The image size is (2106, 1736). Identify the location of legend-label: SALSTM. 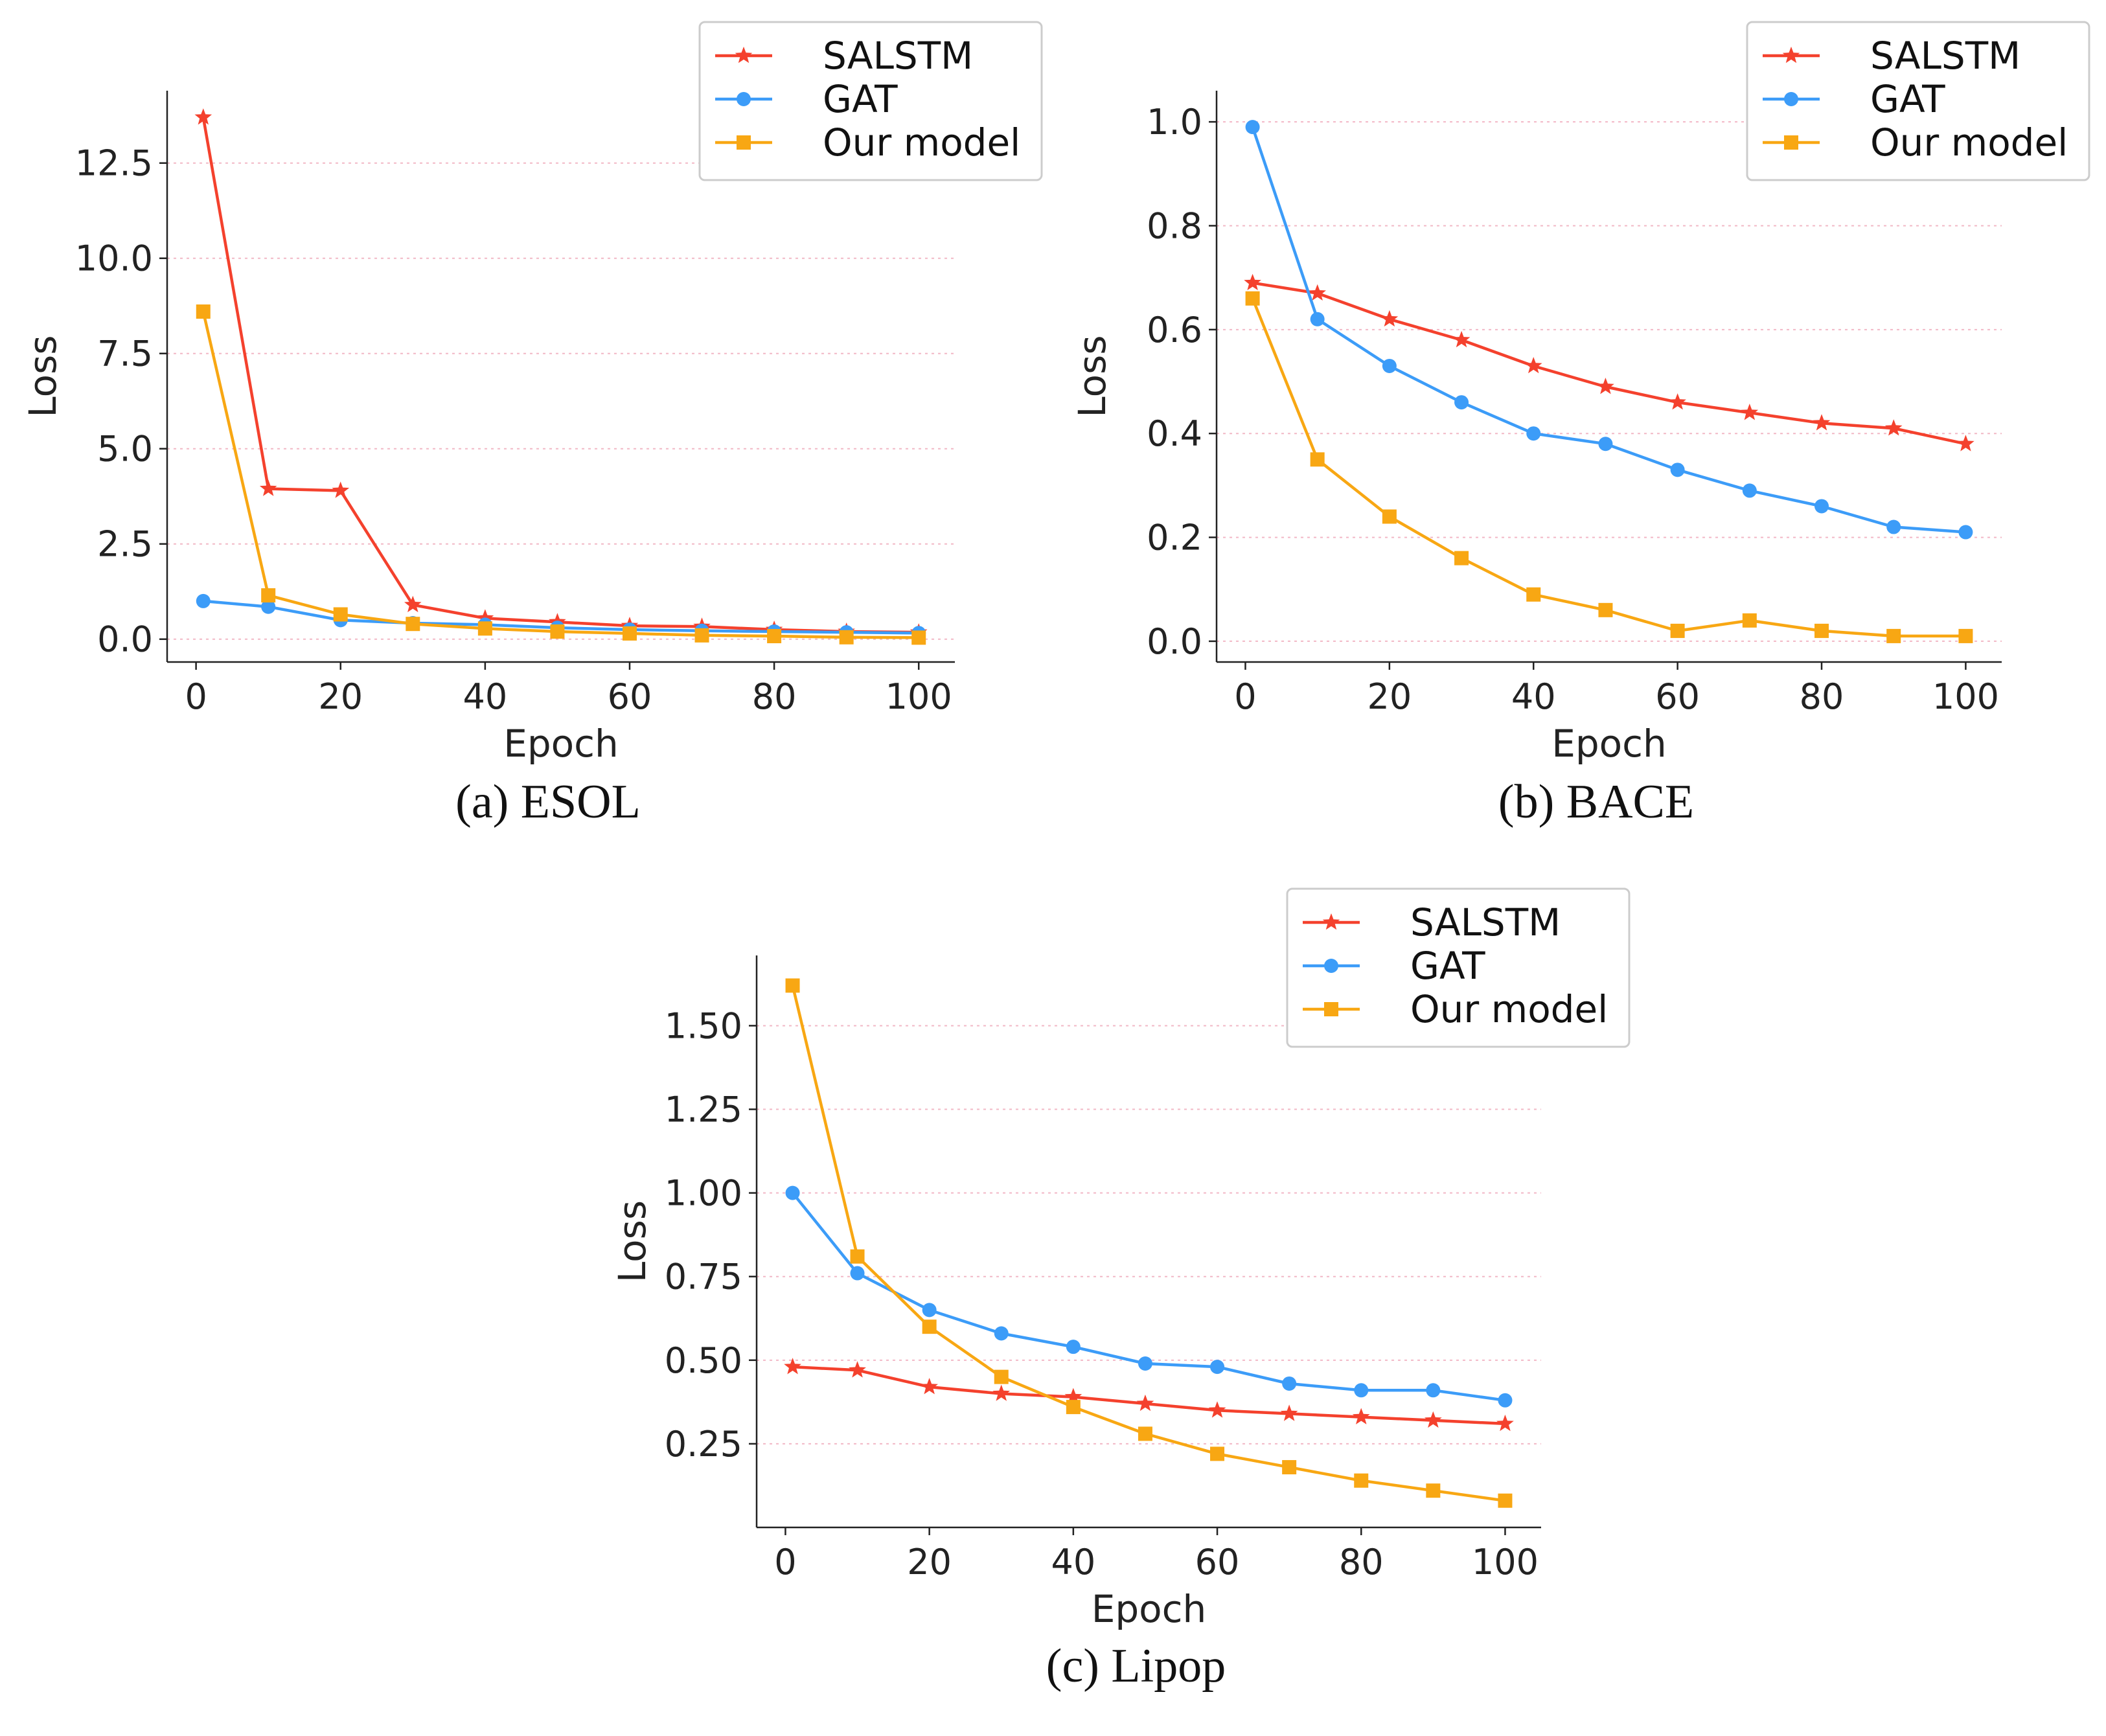
(1486, 922).